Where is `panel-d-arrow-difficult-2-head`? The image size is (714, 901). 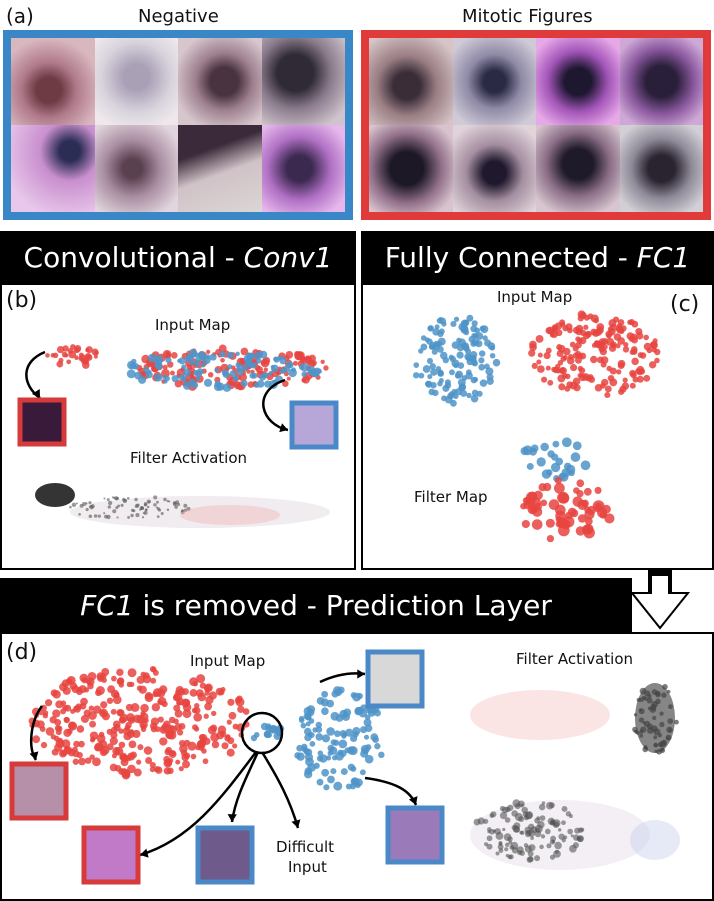
panel-d-arrow-difficult-2-head is located at coordinates (232, 818).